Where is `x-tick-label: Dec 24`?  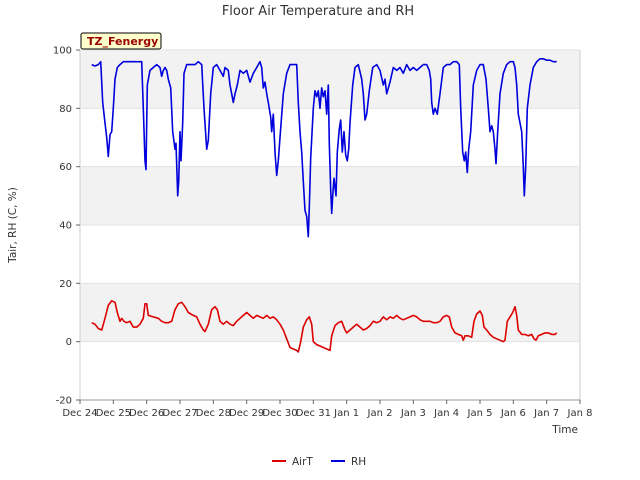 x-tick-label: Dec 24 is located at coordinates (79, 413).